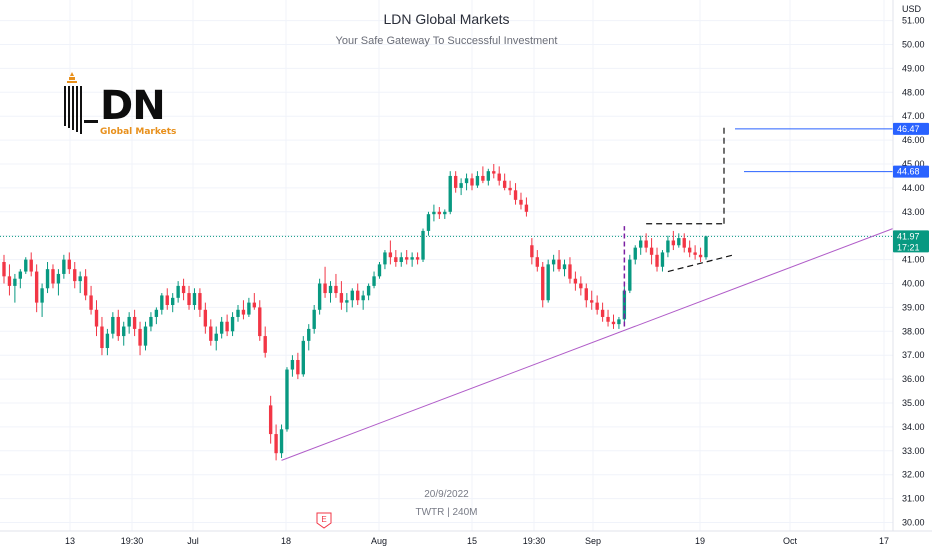  I want to click on time-tick-label: 19, so click(700, 541).